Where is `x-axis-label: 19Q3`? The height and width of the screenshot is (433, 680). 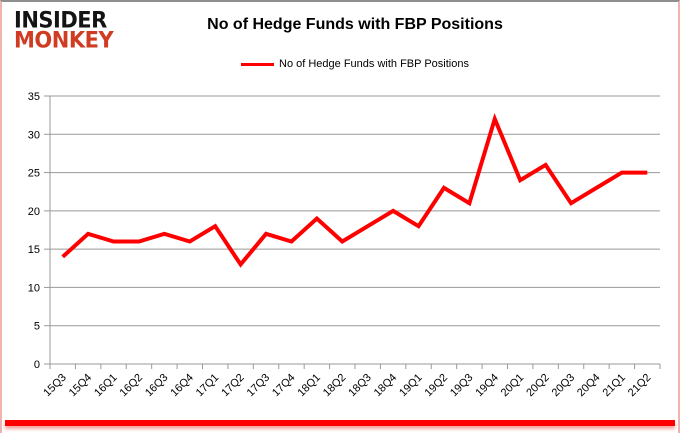 x-axis-label: 19Q3 is located at coordinates (462, 386).